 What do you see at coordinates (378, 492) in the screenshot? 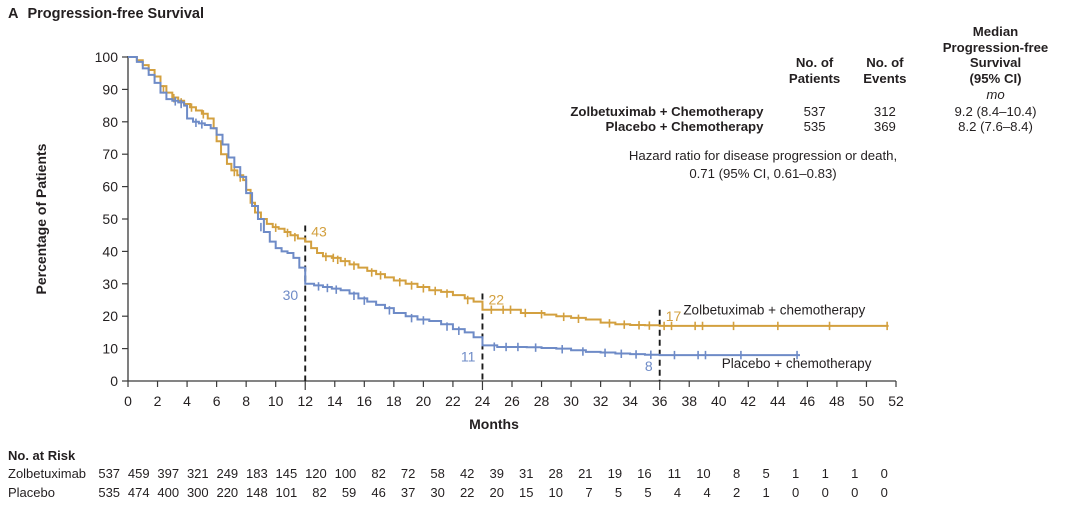
I see `risk-value: 46` at bounding box center [378, 492].